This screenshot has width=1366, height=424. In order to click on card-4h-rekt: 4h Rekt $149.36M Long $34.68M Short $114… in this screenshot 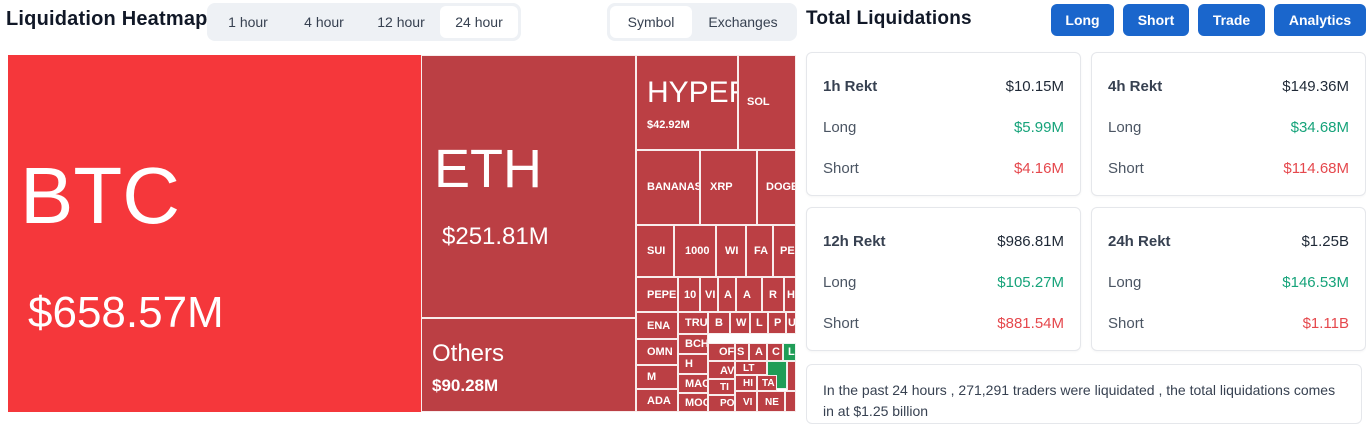, I will do `click(1228, 124)`.